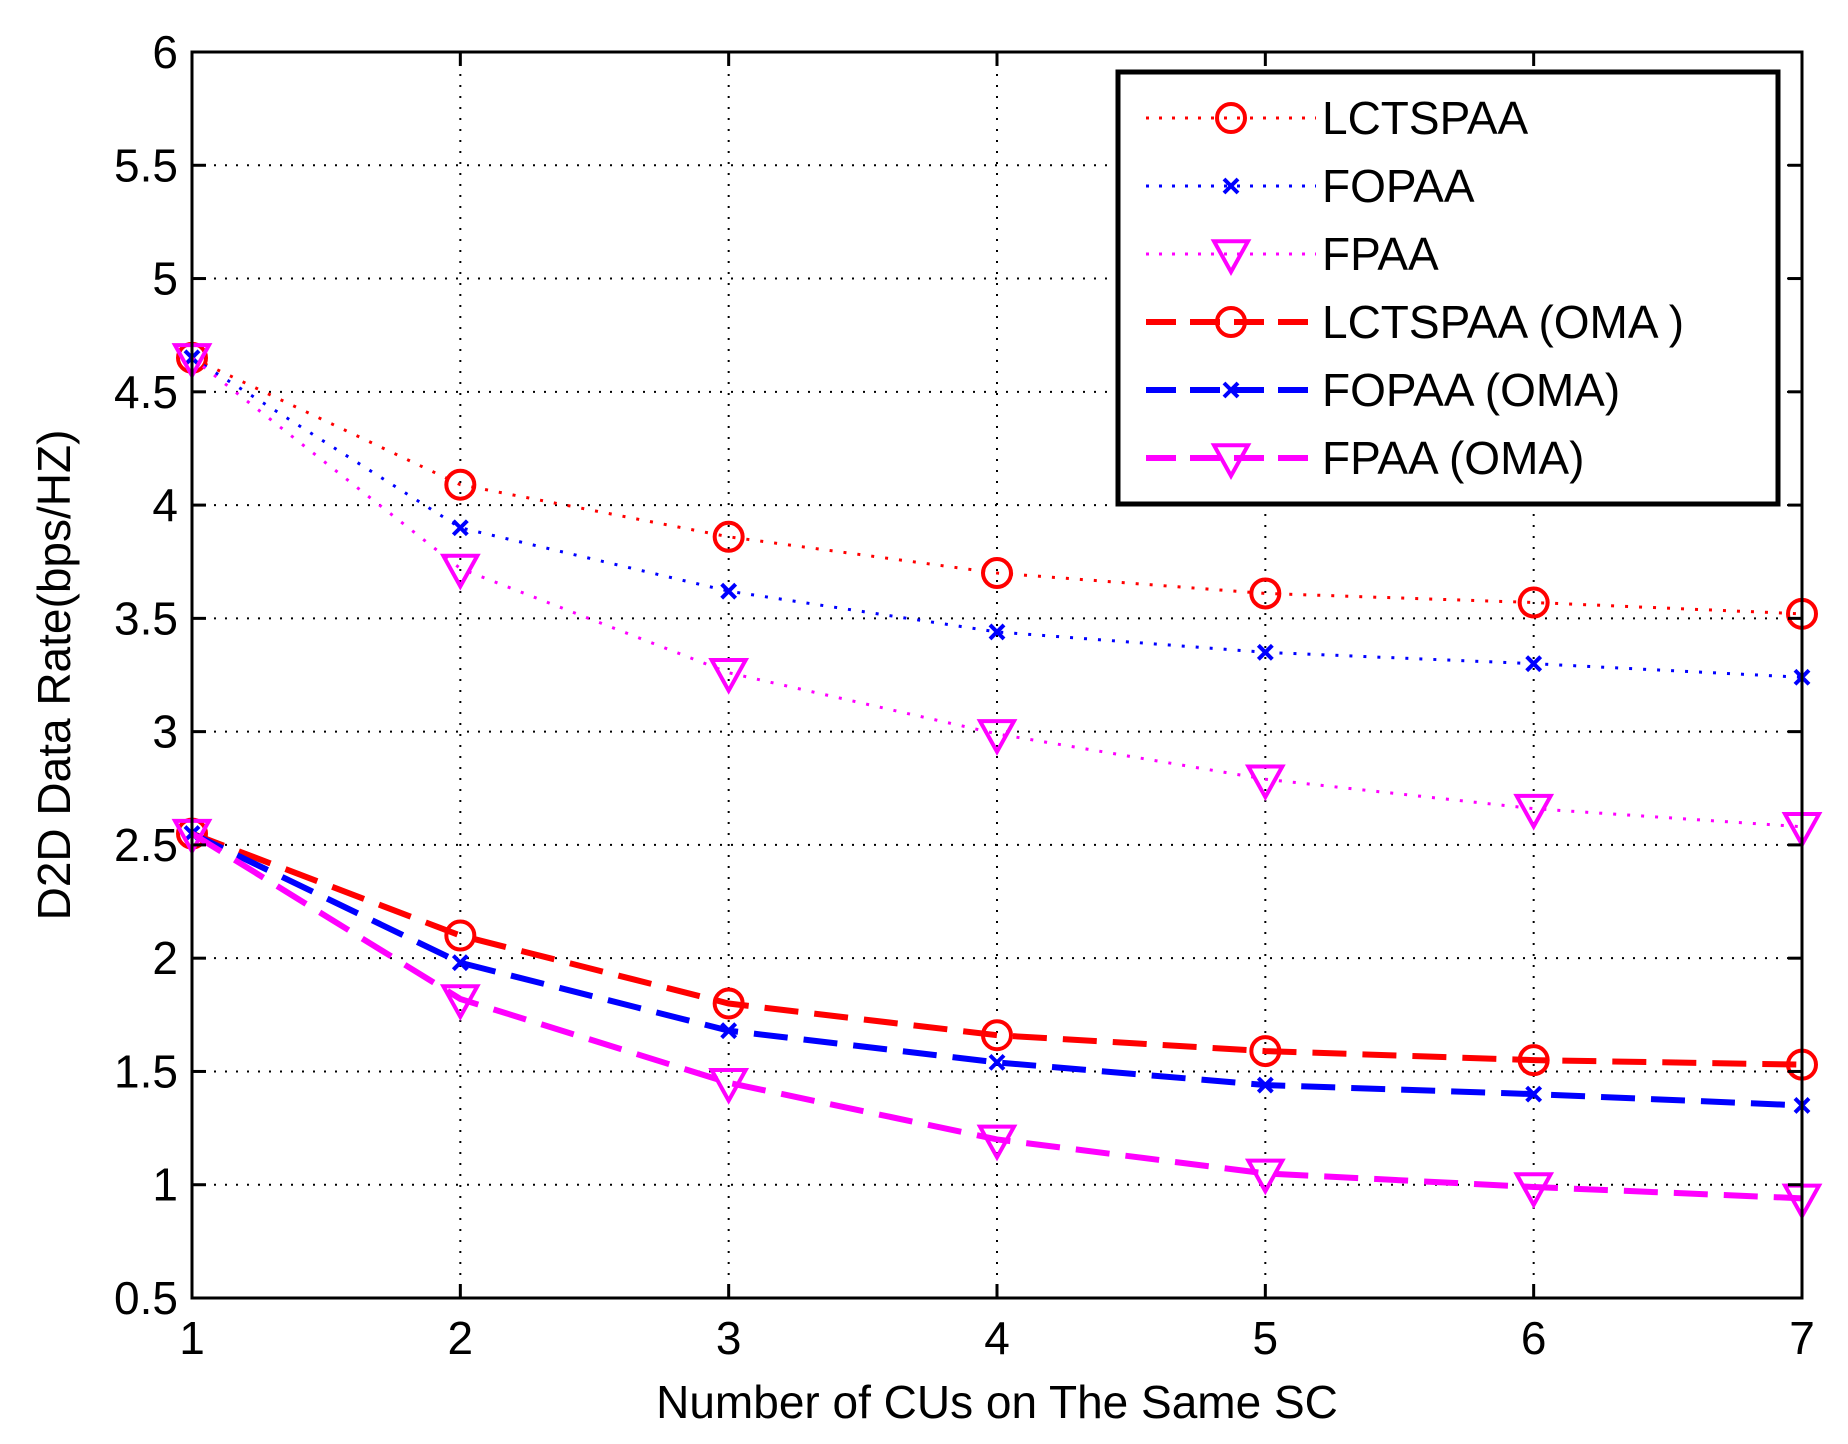 The image size is (1848, 1444). What do you see at coordinates (1802, 1338) in the screenshot?
I see `x-tick-label: 7` at bounding box center [1802, 1338].